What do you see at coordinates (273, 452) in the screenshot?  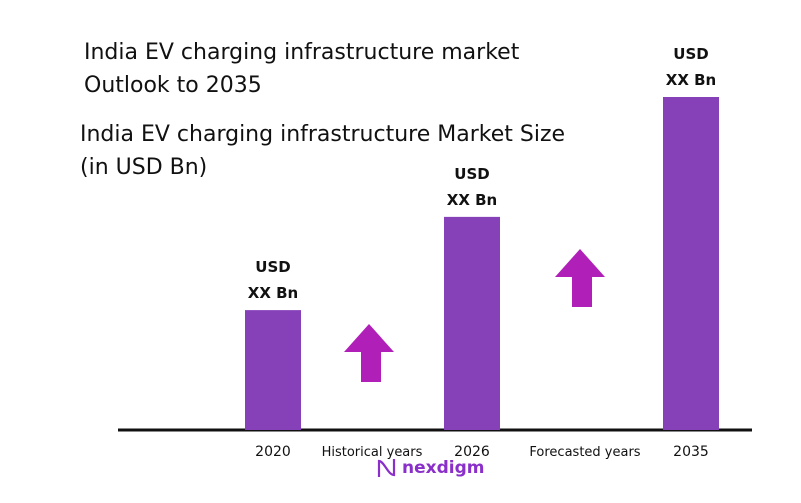 I see `x-tick-label: 2020` at bounding box center [273, 452].